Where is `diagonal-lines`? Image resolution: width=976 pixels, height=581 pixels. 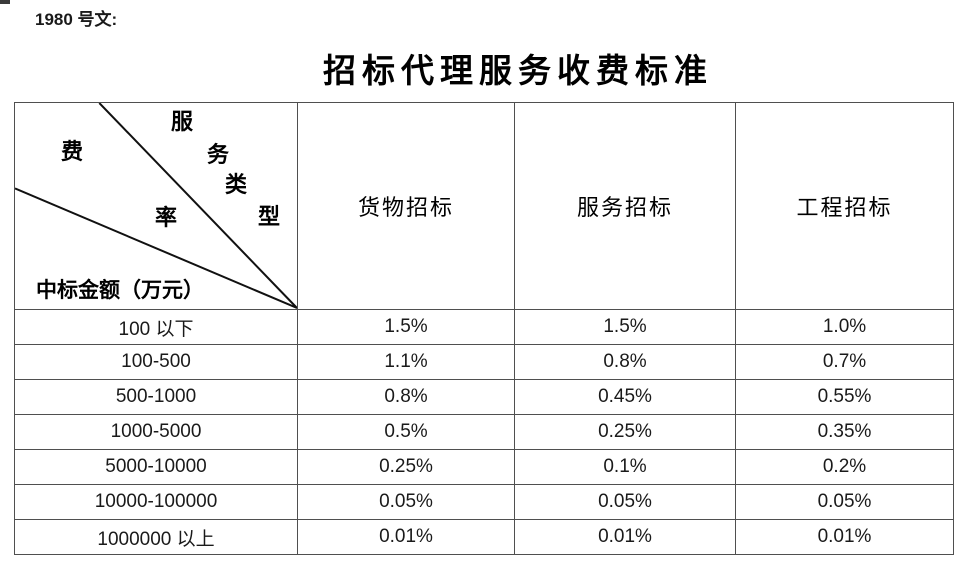
diagonal-lines is located at coordinates (156, 206).